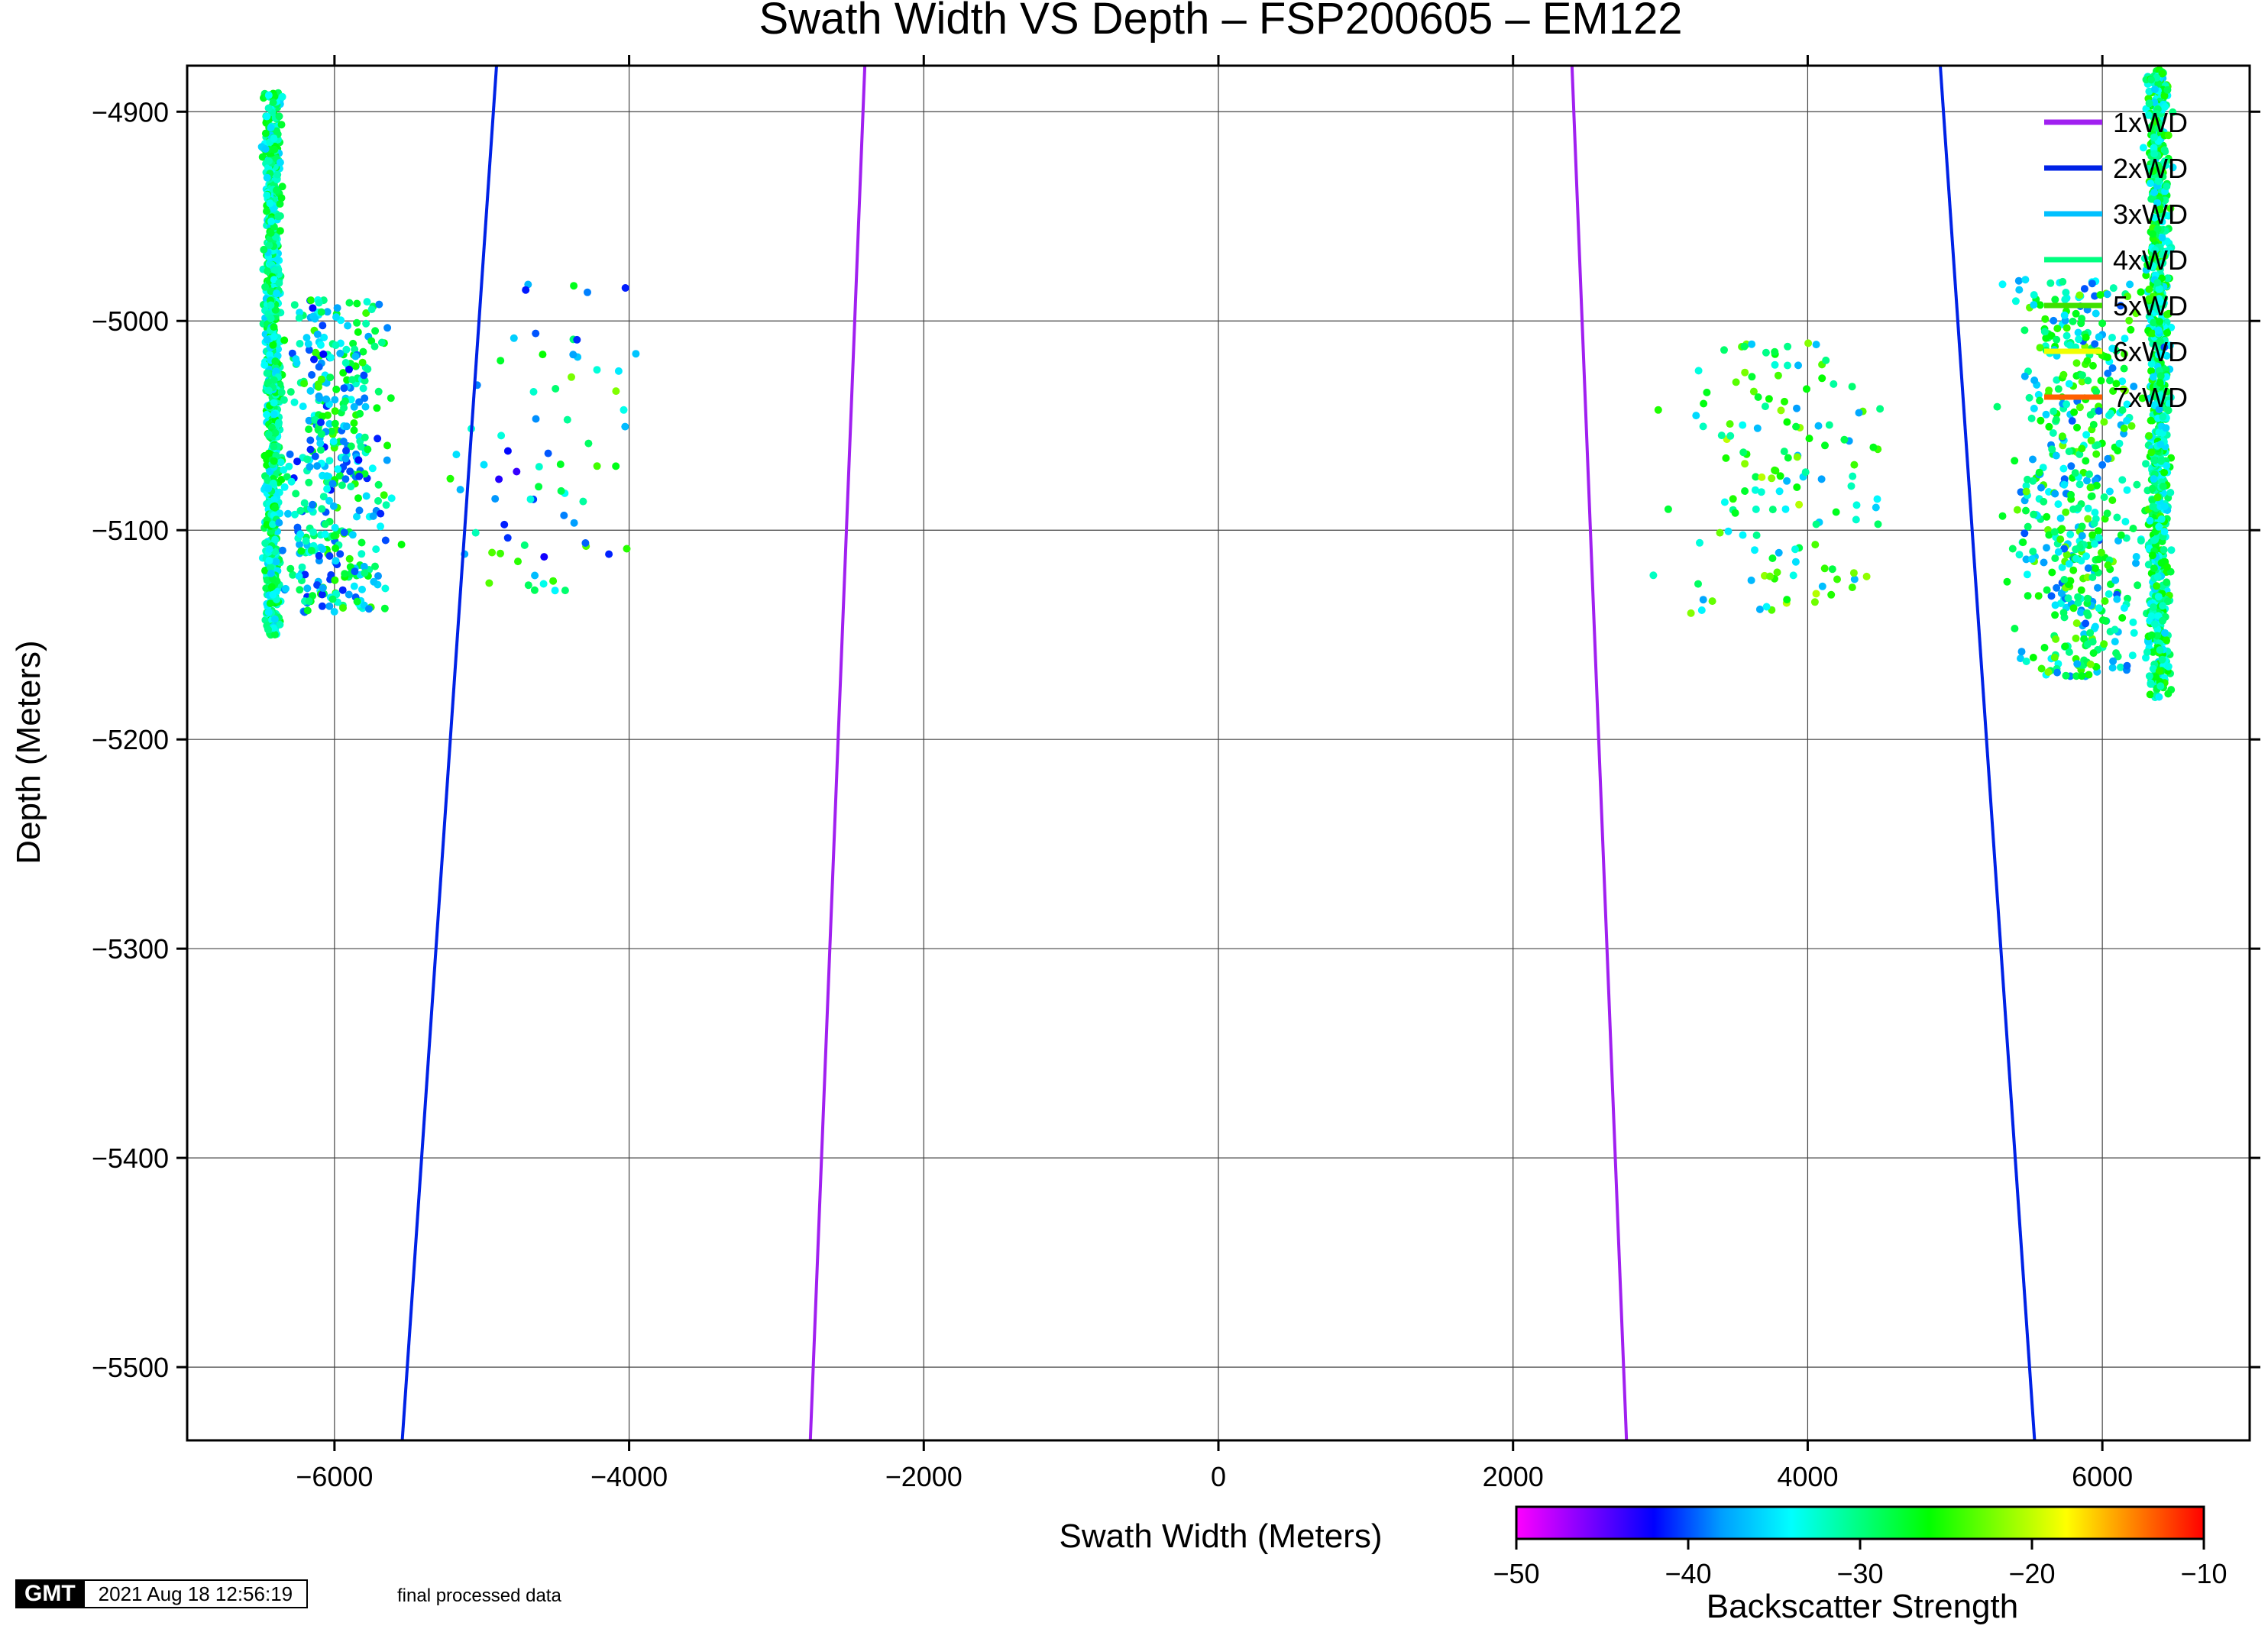 The image size is (2268, 1629). Describe the element at coordinates (1218, 1476) in the screenshot. I see `x-tick-label: 0` at that location.